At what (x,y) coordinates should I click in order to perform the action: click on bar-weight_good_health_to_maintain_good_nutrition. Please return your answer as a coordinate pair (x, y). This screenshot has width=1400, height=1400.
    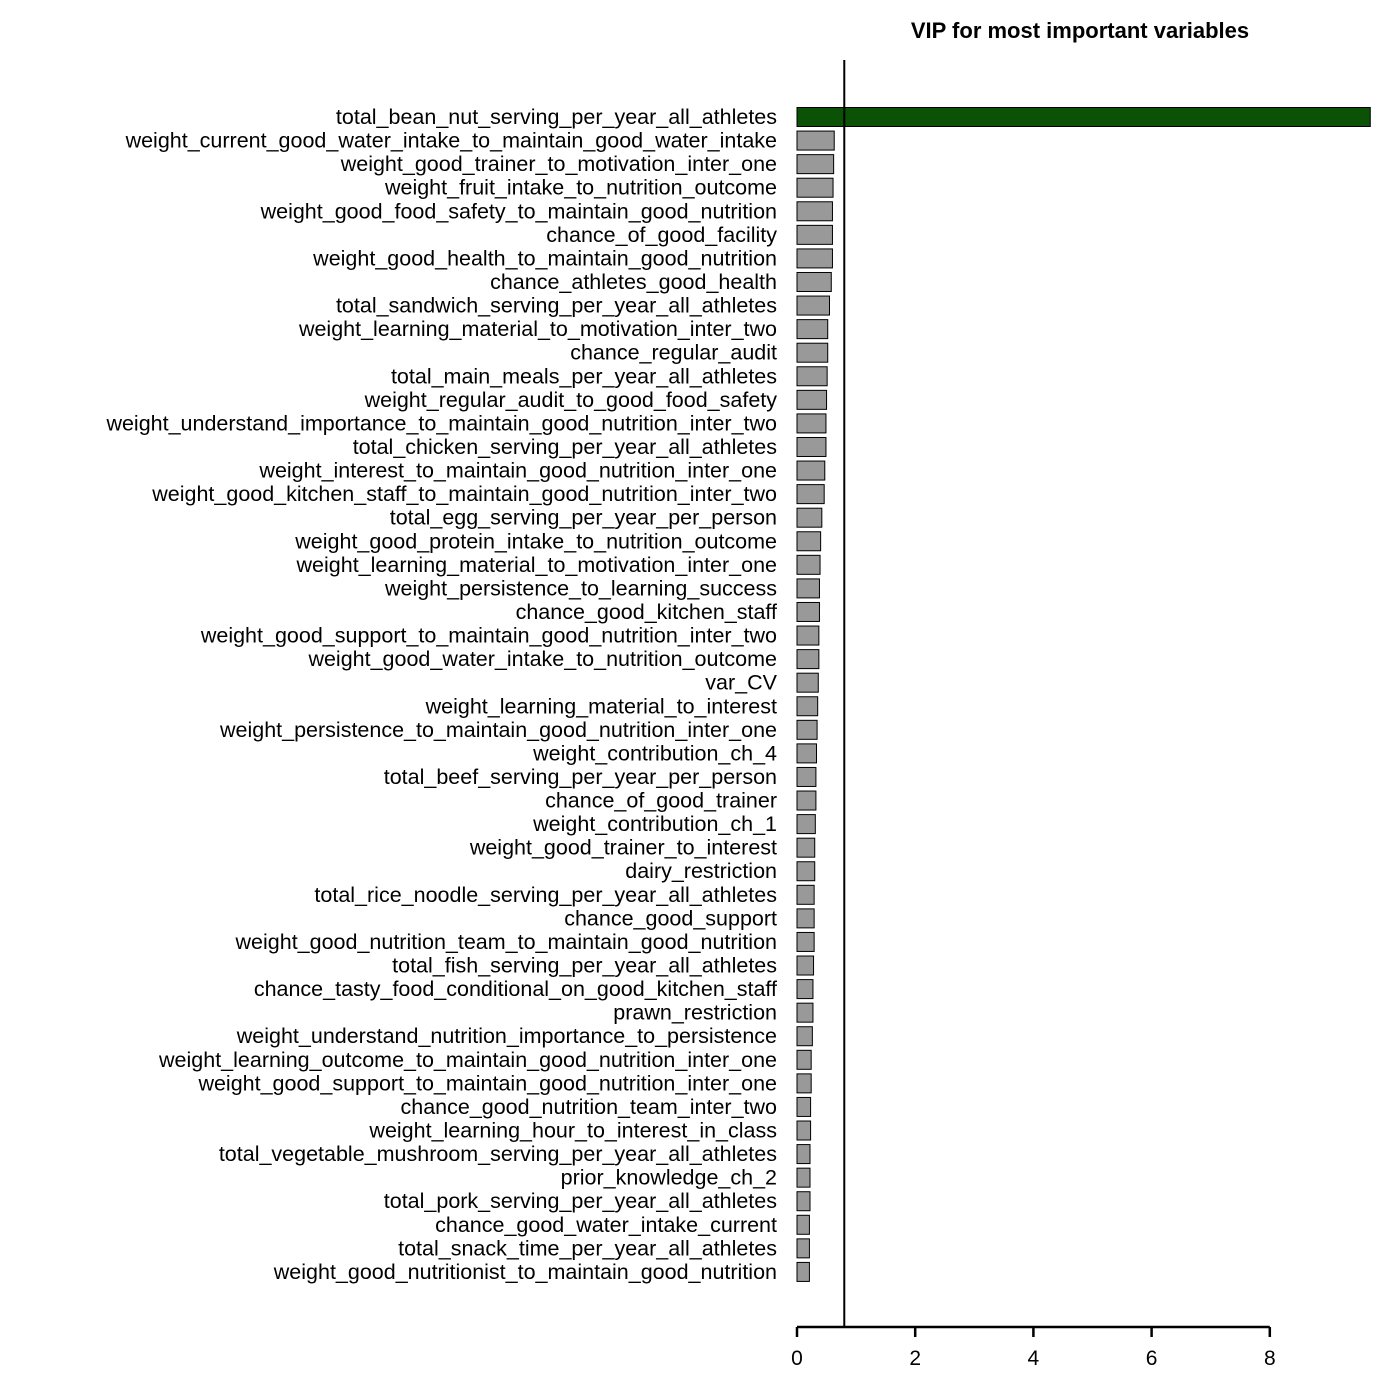
    Looking at the image, I should click on (814, 258).